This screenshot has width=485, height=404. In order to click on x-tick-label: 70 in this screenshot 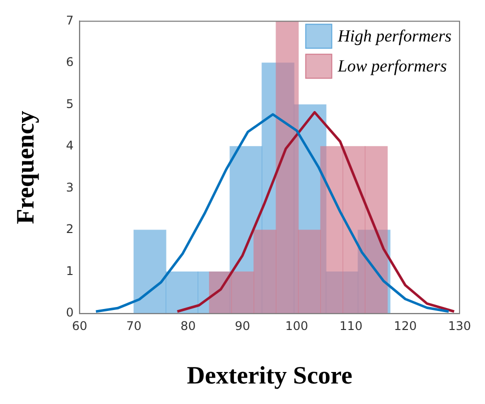, I will do `click(134, 325)`.